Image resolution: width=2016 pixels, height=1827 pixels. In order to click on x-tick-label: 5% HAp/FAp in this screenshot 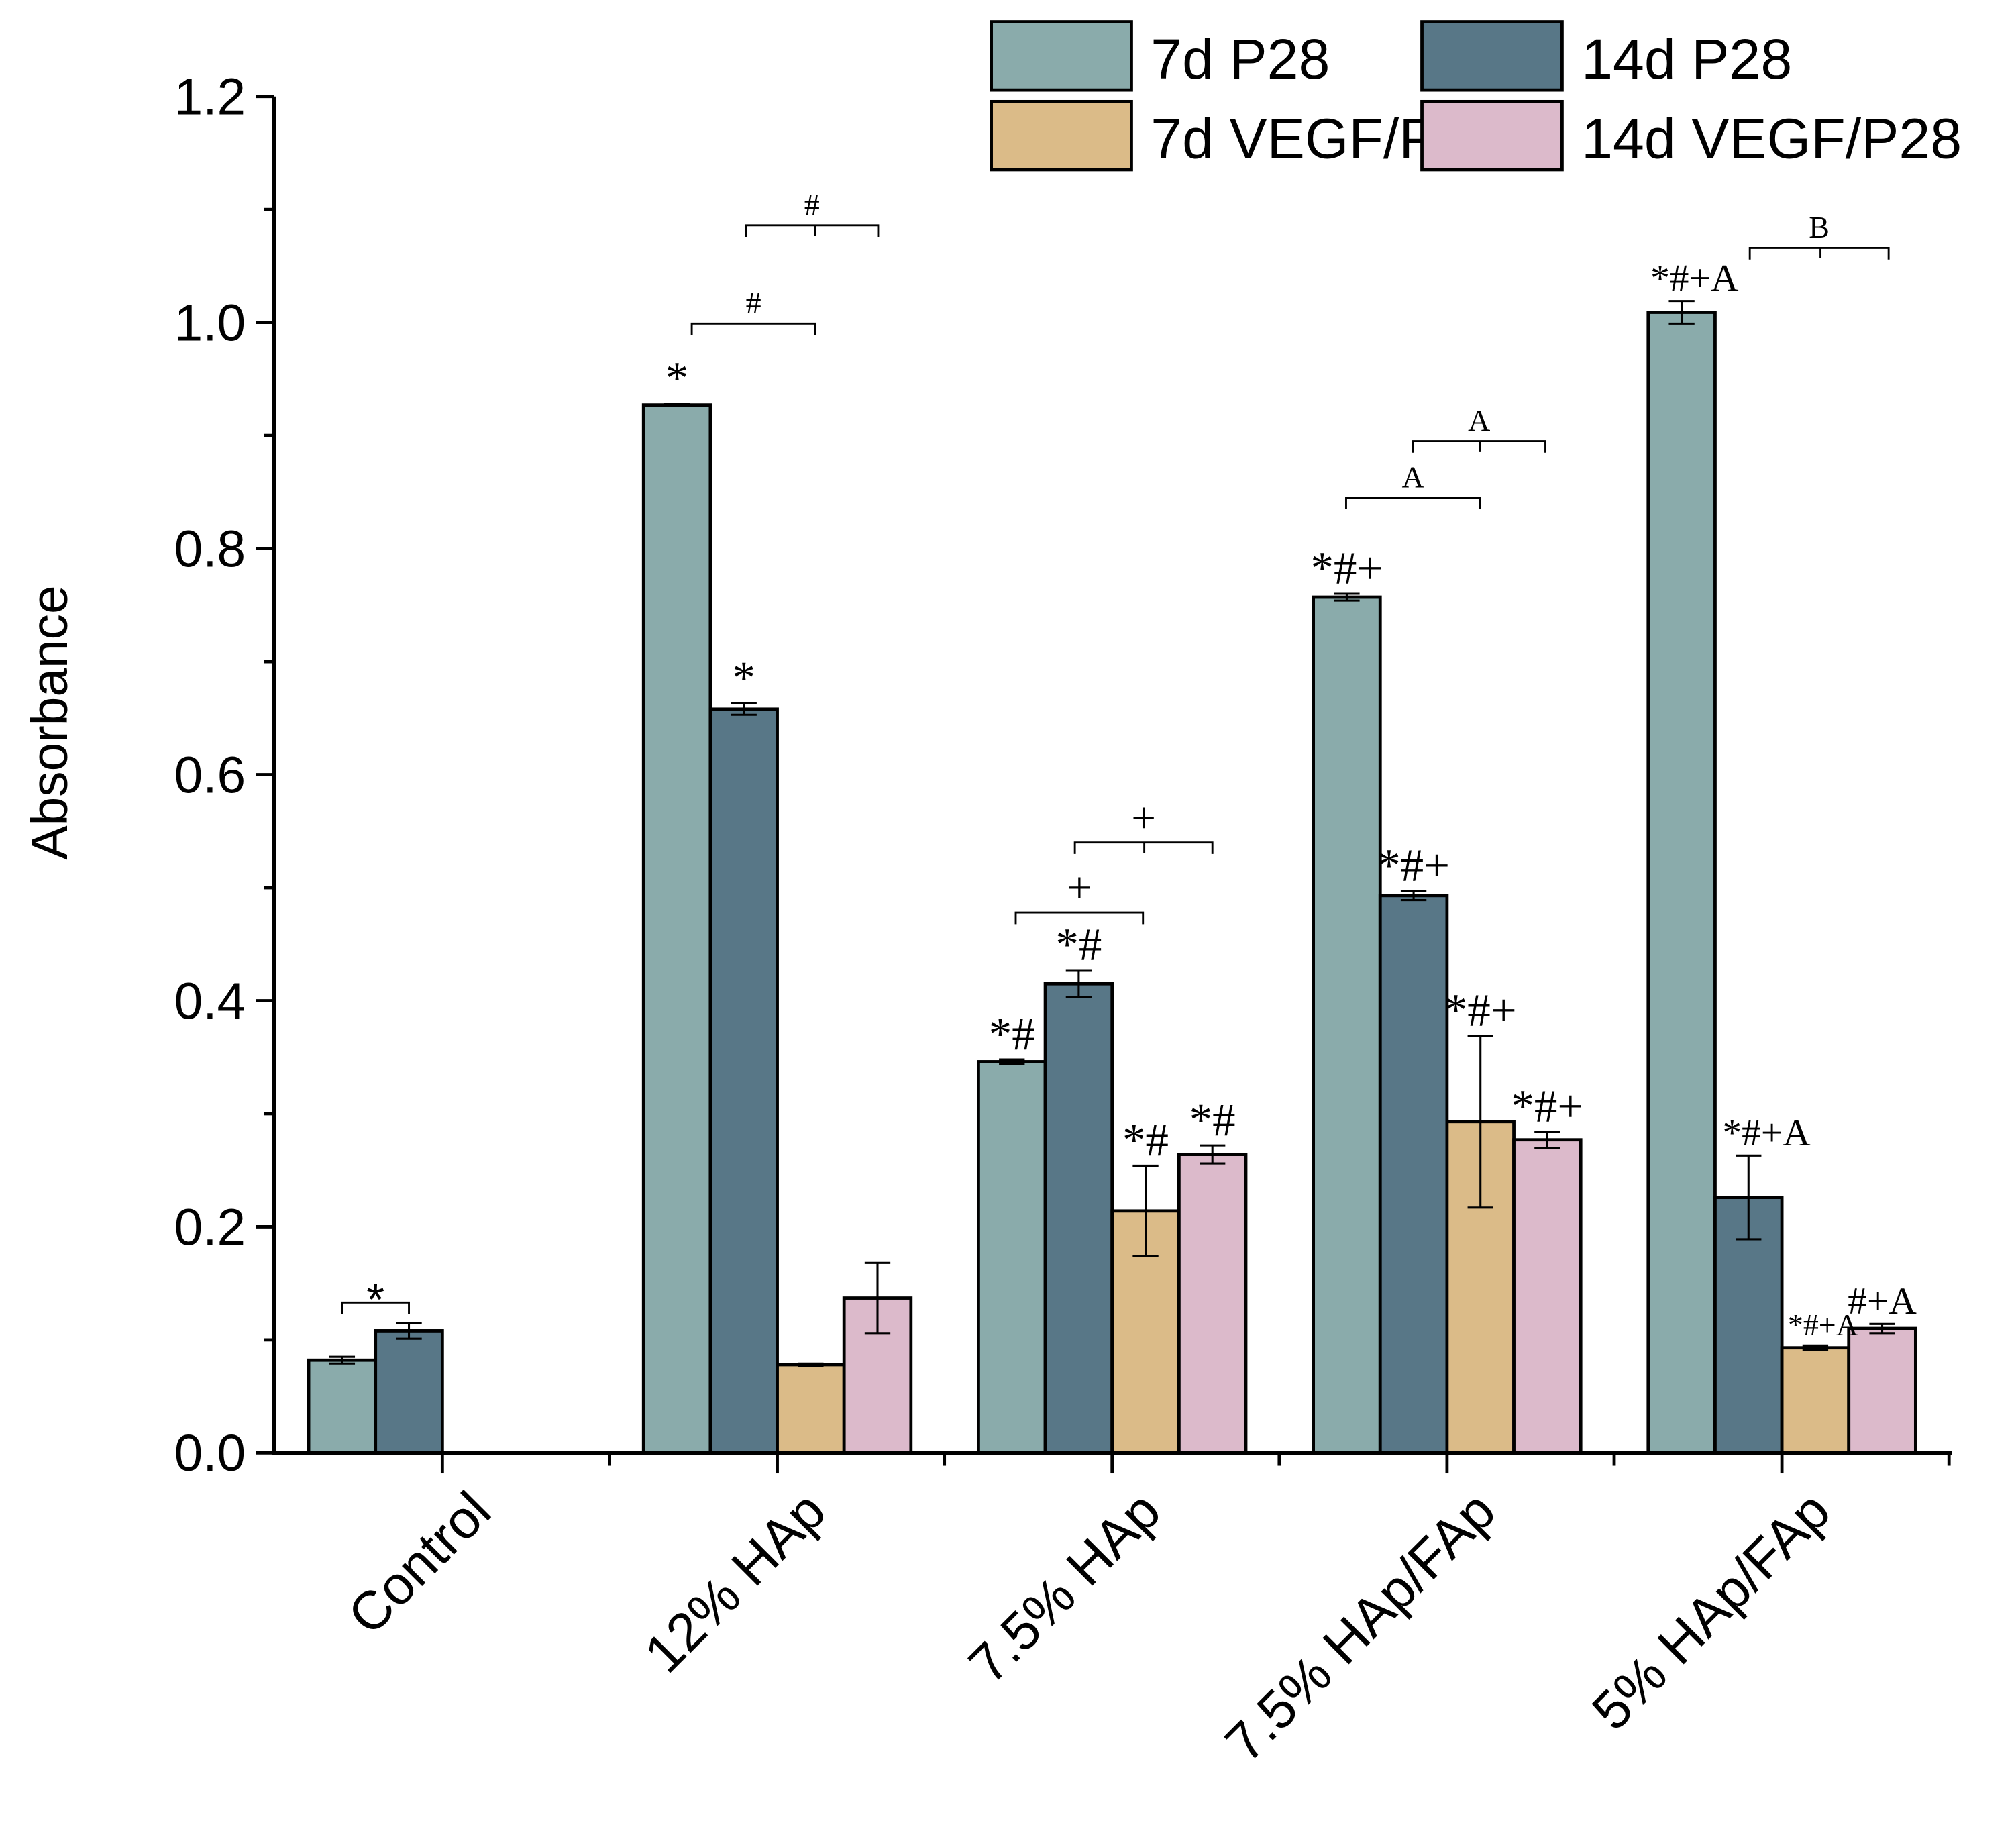, I will do `click(1711, 1610)`.